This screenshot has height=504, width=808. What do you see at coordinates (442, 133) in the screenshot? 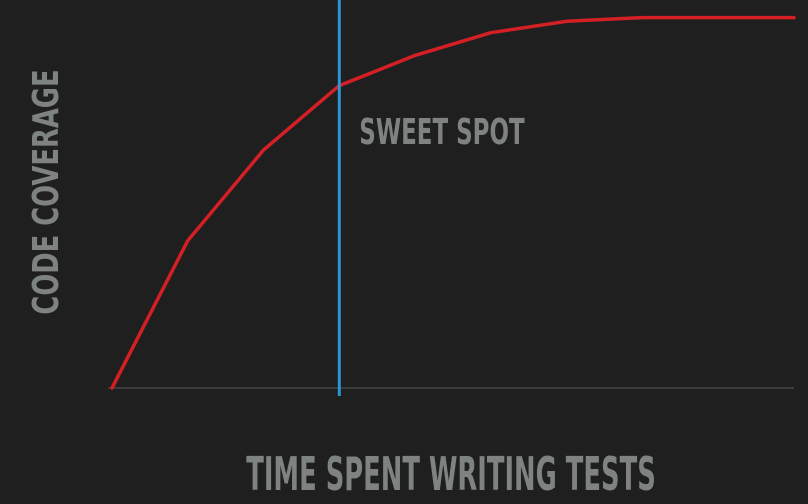
I see `sweet-spot-label: SWEET SPOT` at bounding box center [442, 133].